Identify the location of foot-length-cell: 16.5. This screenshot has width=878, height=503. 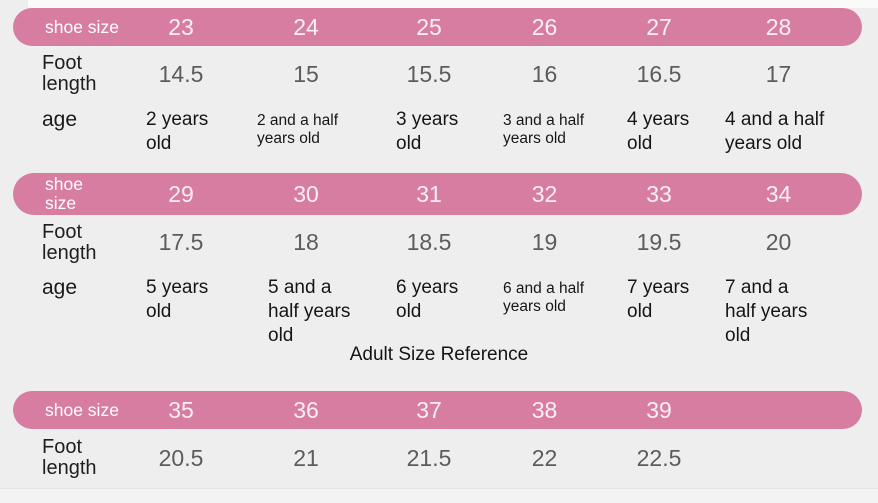
(659, 73).